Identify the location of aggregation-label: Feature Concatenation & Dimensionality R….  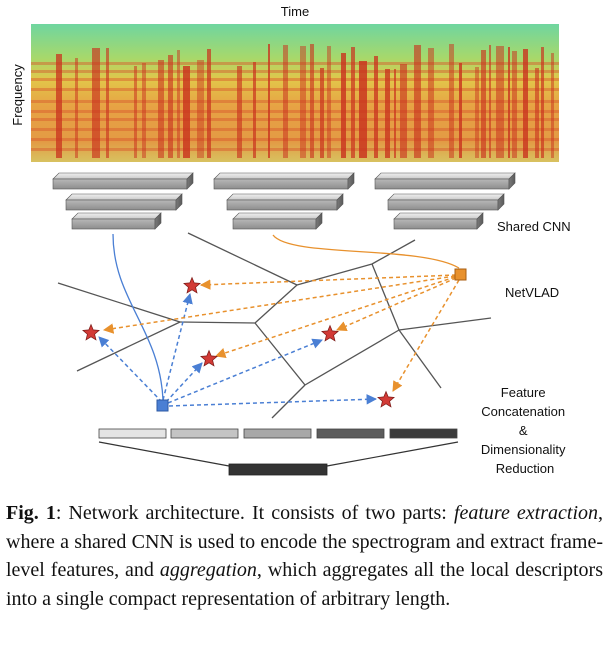
(525, 430).